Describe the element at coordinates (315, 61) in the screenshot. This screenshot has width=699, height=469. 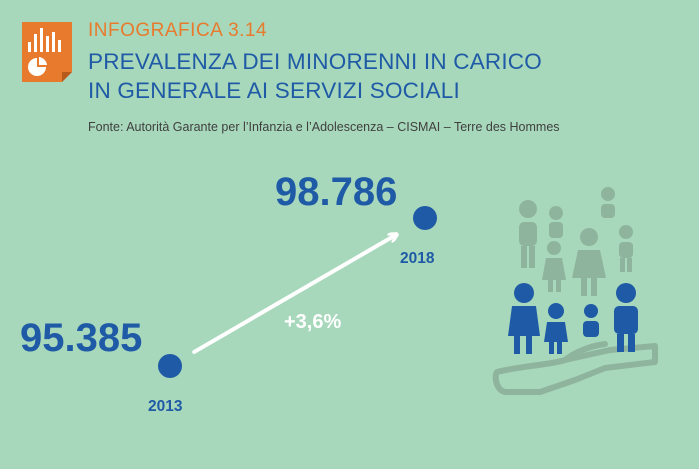
I see `title-line-1: PREVALENZA DEI MINORENNI IN CARICO` at that location.